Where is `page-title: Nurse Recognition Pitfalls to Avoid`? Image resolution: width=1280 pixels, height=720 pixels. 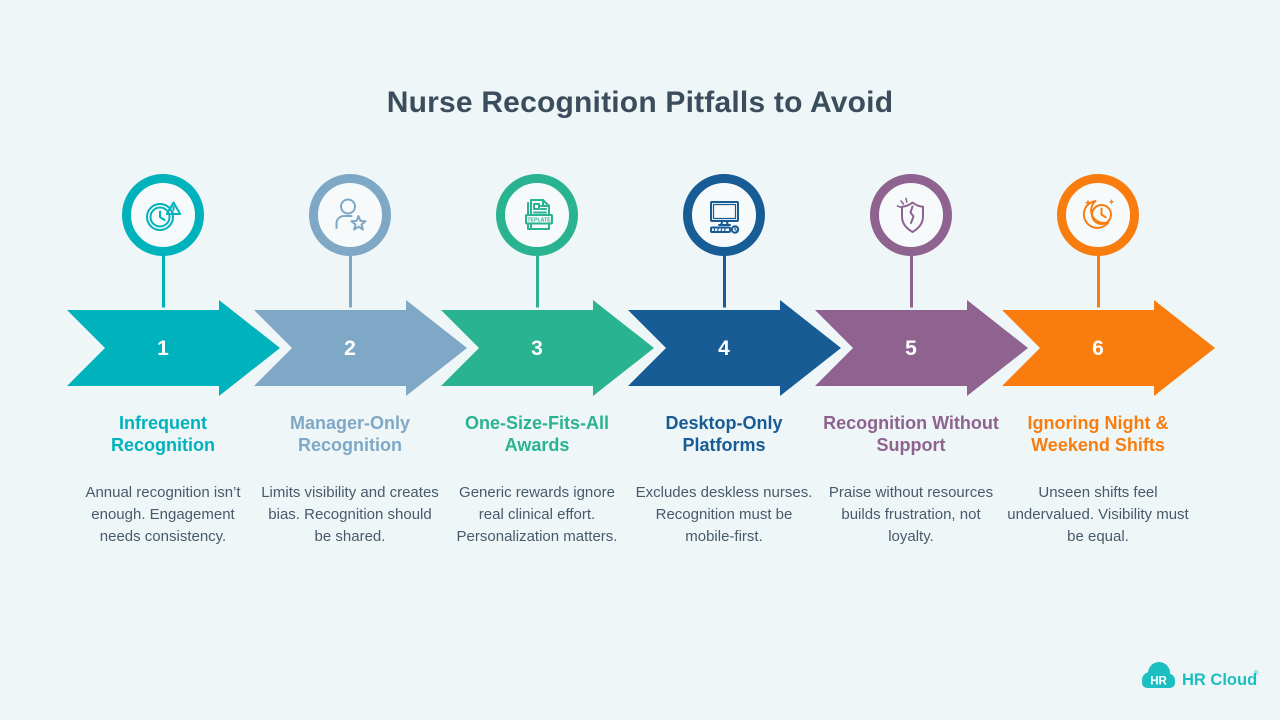
page-title: Nurse Recognition Pitfalls to Avoid is located at coordinates (640, 102).